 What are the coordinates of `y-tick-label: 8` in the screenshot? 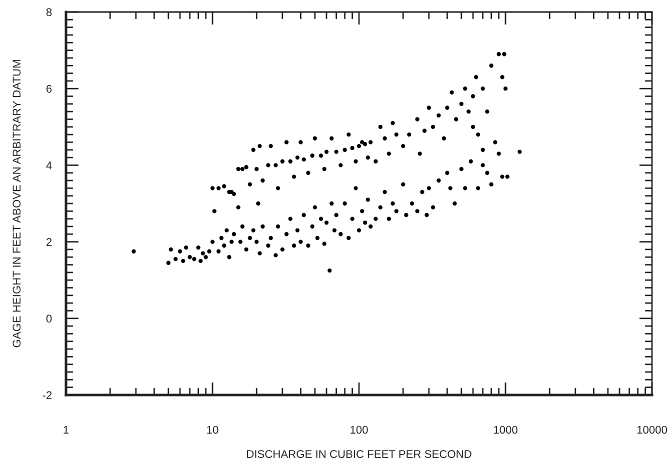 It's located at (49, 12).